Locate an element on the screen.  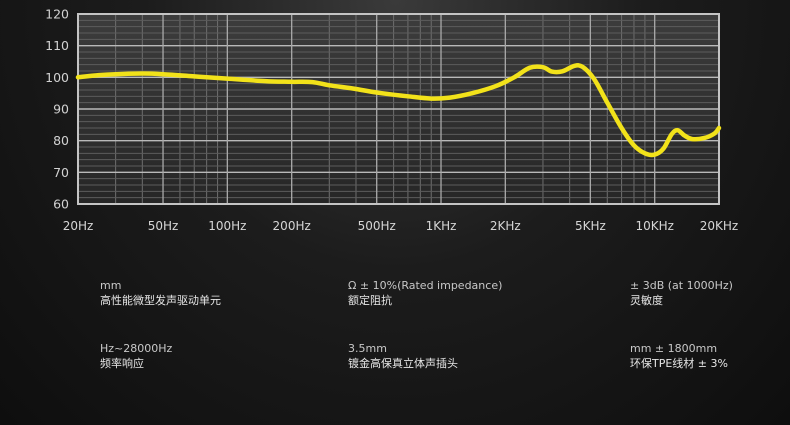
spec-plug-label: 镀金高保真立体声插头 is located at coordinates (403, 363).